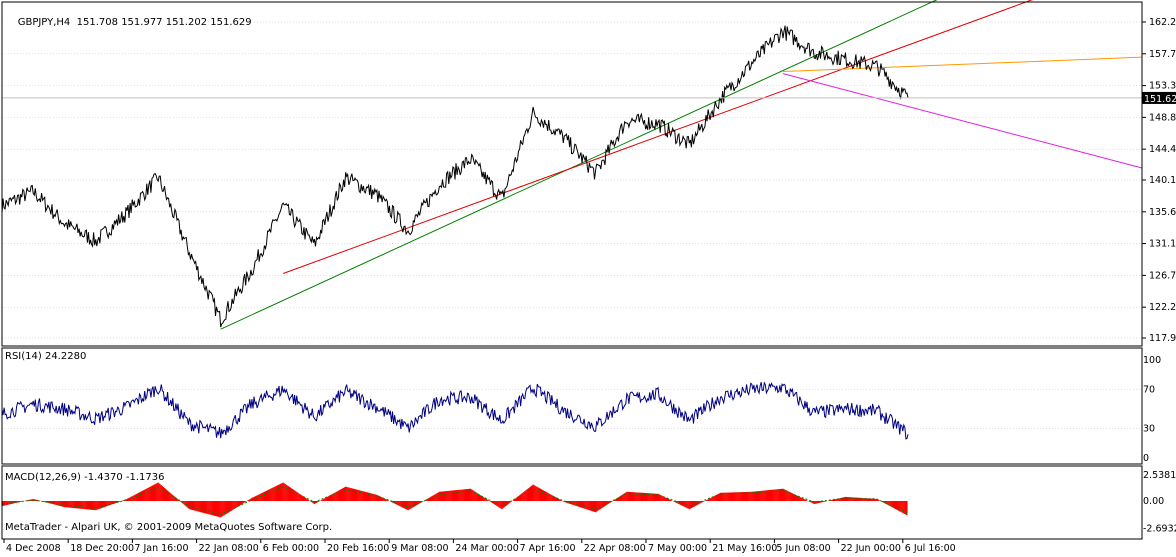  I want to click on time-tick-label: 6 Feb 00:00, so click(291, 548).